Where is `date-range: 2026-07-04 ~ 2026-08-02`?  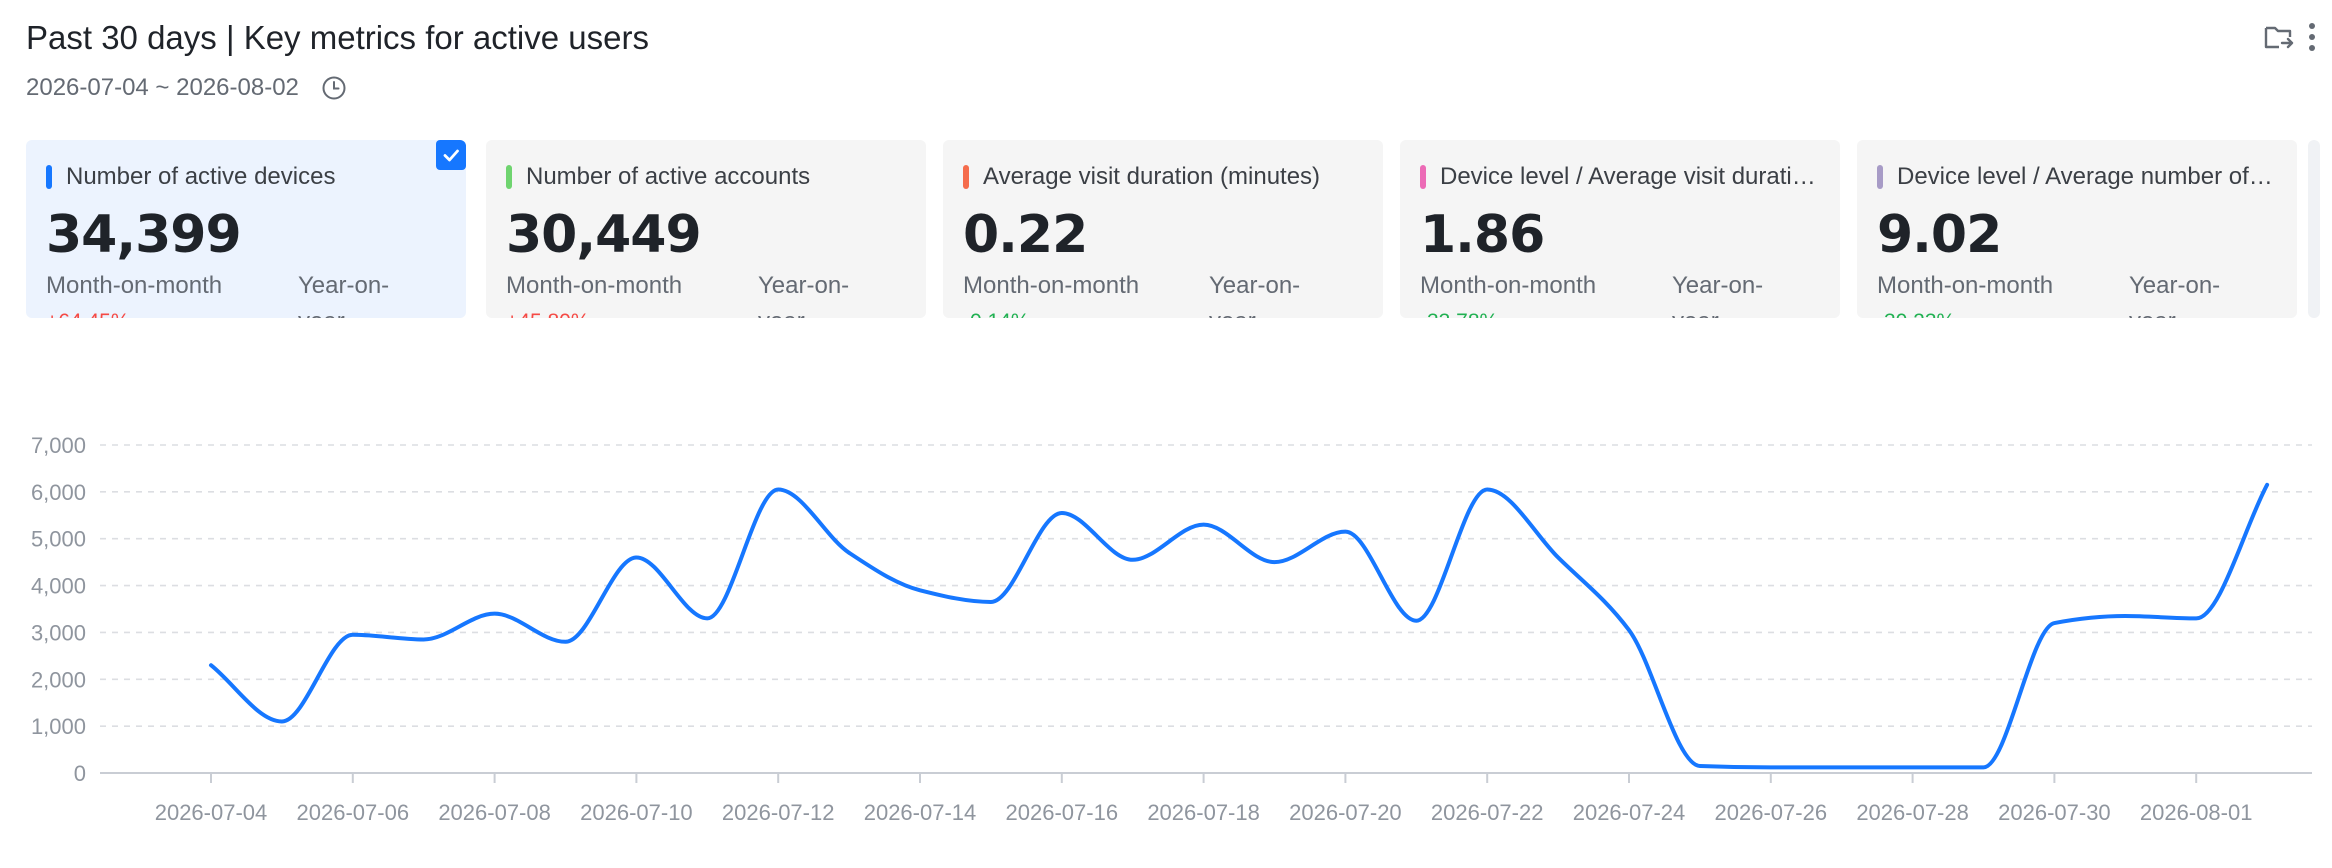
date-range: 2026-07-04 ~ 2026-08-02 is located at coordinates (162, 87).